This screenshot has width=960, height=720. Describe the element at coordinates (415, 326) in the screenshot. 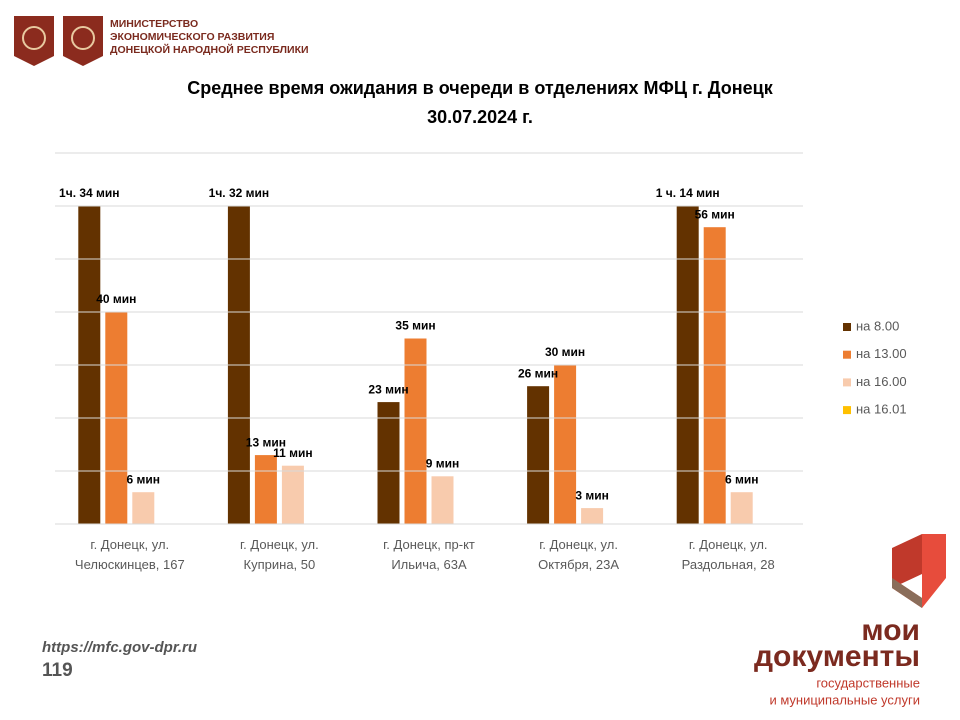

I see `data-label: 35 мин` at that location.